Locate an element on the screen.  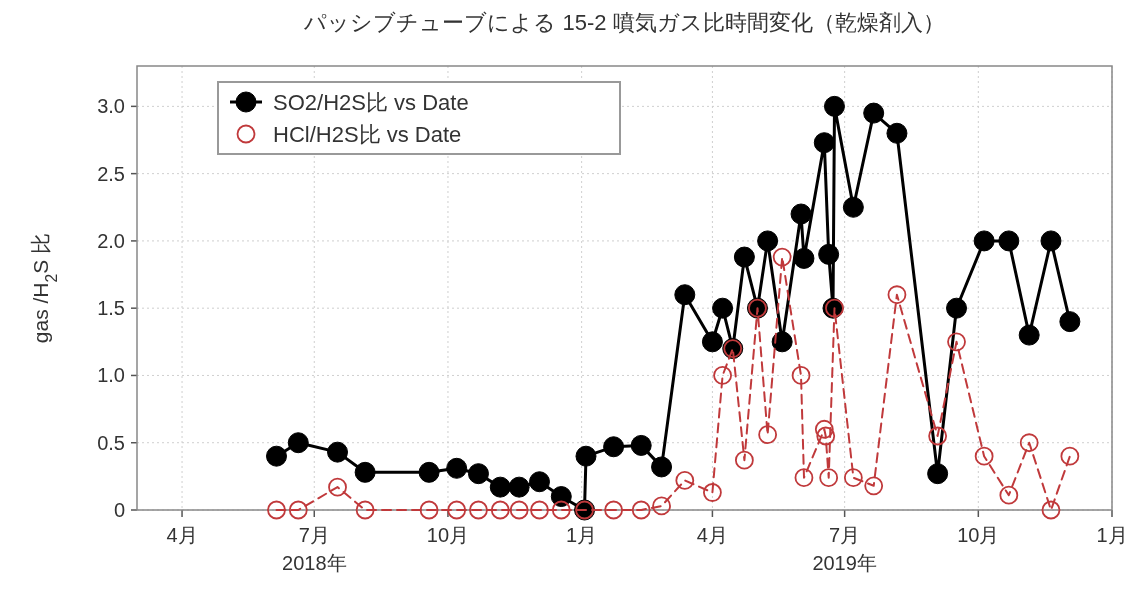
y-tick-label: 1.0 is located at coordinates (111, 375).